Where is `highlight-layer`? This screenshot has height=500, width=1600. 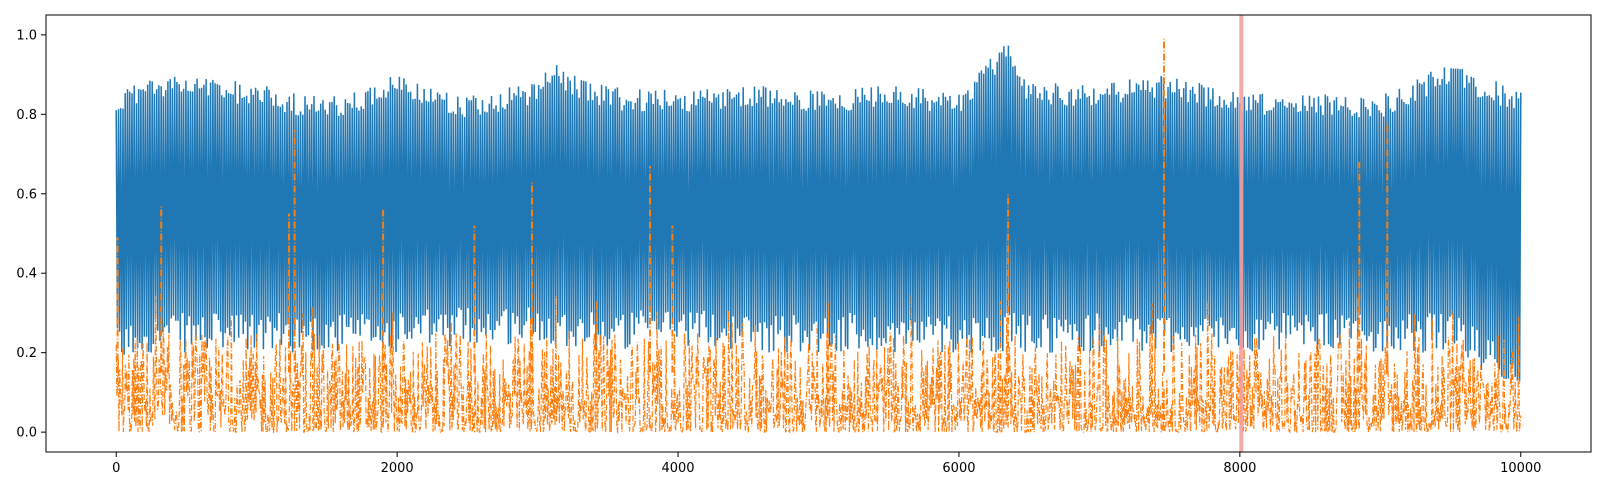 highlight-layer is located at coordinates (1241, 233).